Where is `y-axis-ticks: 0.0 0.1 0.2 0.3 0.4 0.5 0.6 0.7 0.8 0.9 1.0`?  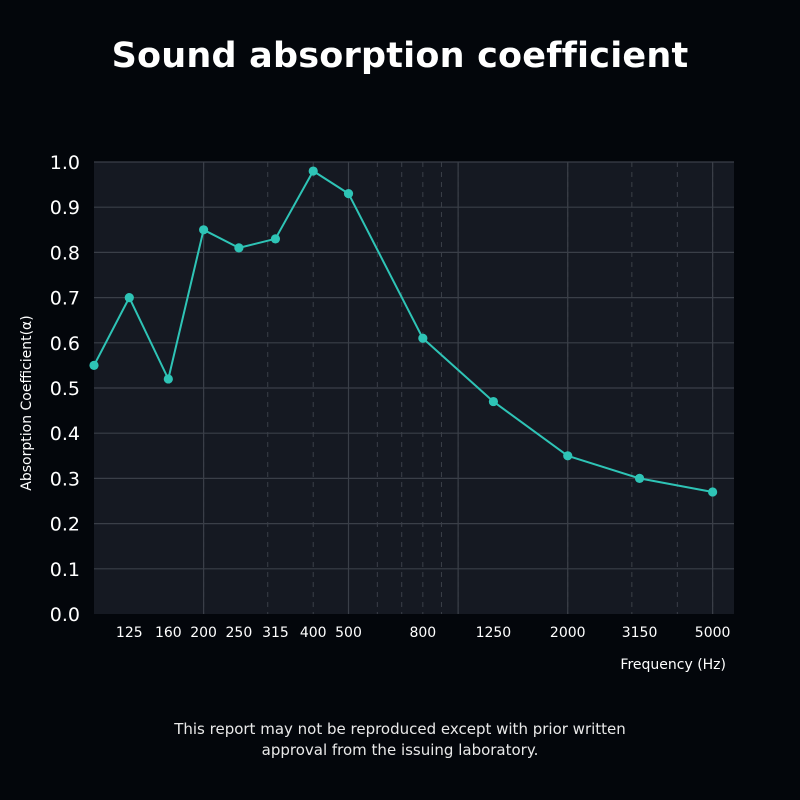
y-axis-ticks: 0.0 0.1 0.2 0.3 0.4 0.5 0.6 0.7 0.8 0.9 1.0 is located at coordinates (65, 389).